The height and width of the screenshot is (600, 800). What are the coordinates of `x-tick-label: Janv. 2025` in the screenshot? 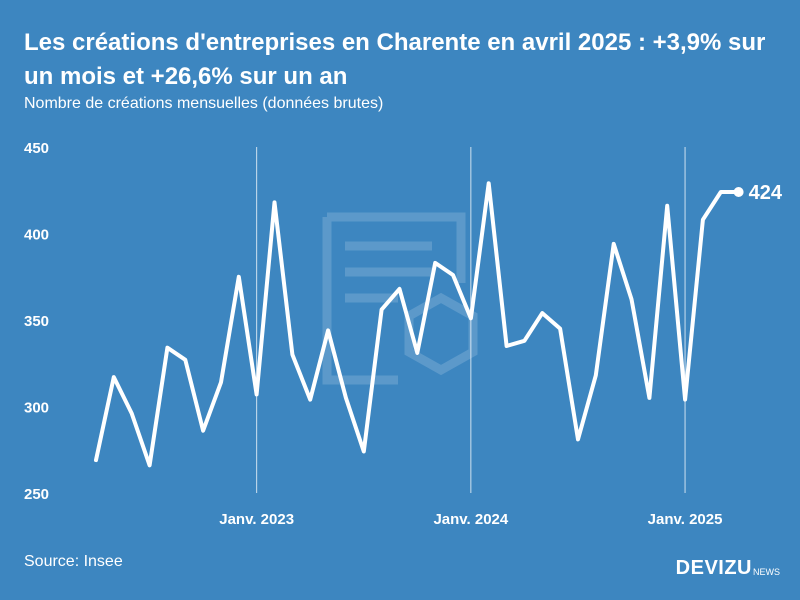 It's located at (685, 519).